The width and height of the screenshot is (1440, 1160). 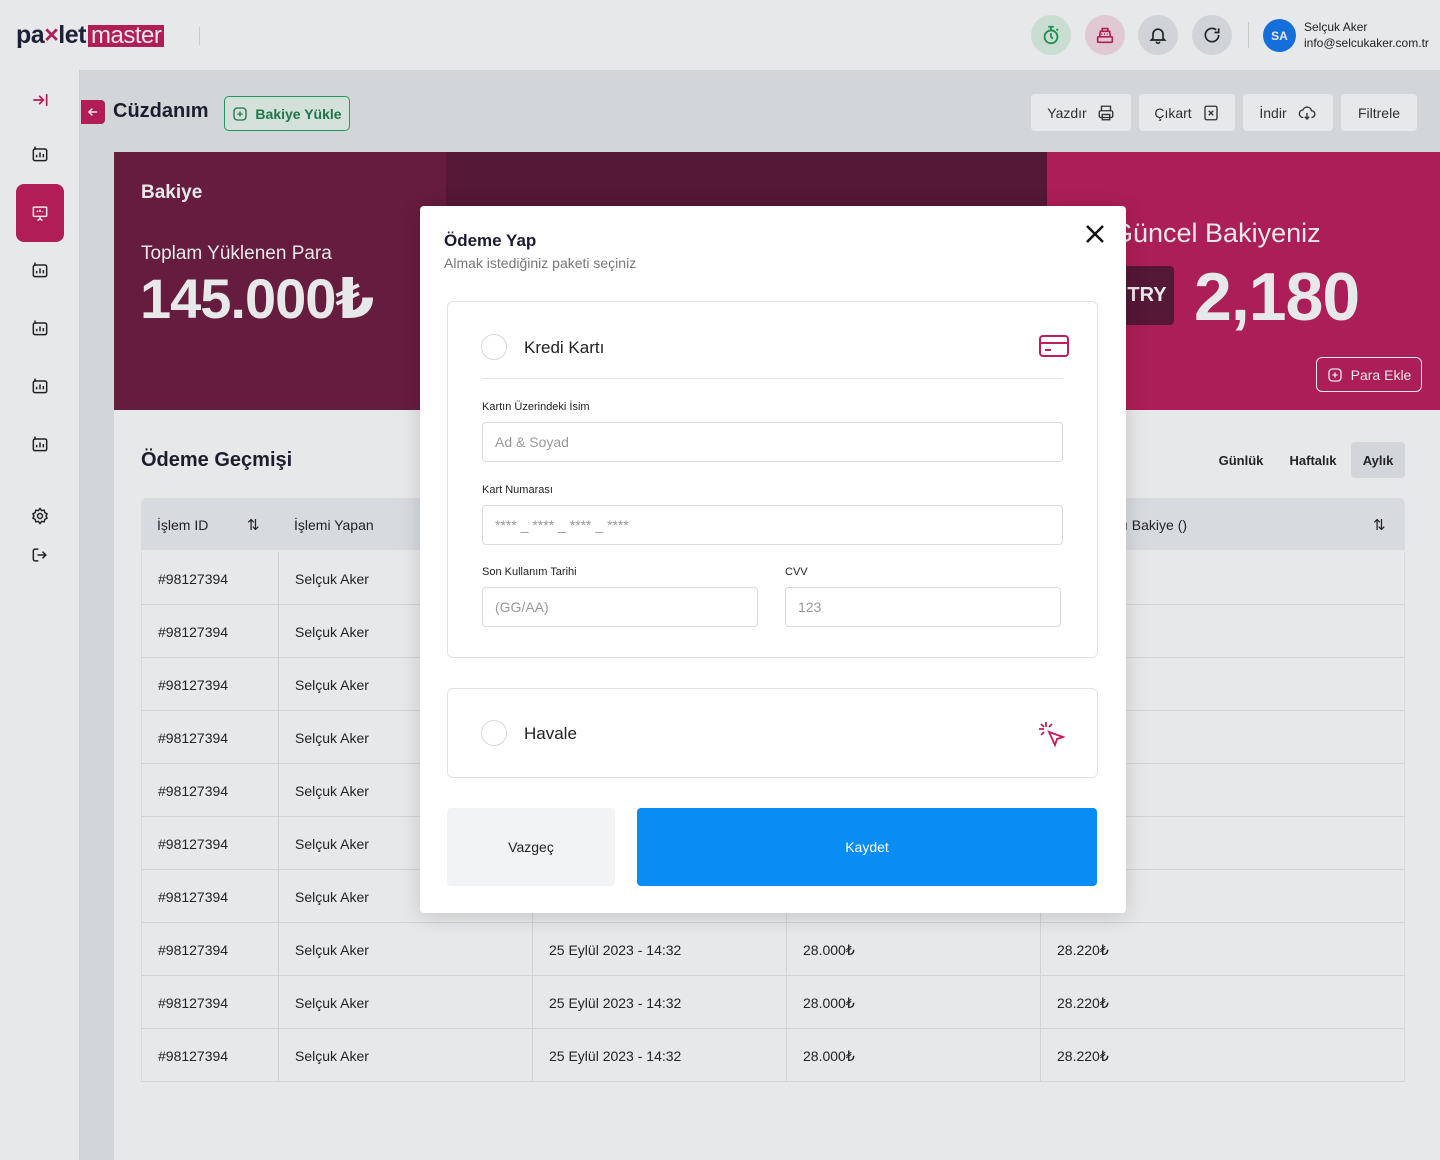 I want to click on close-icon, so click(x=1095, y=234).